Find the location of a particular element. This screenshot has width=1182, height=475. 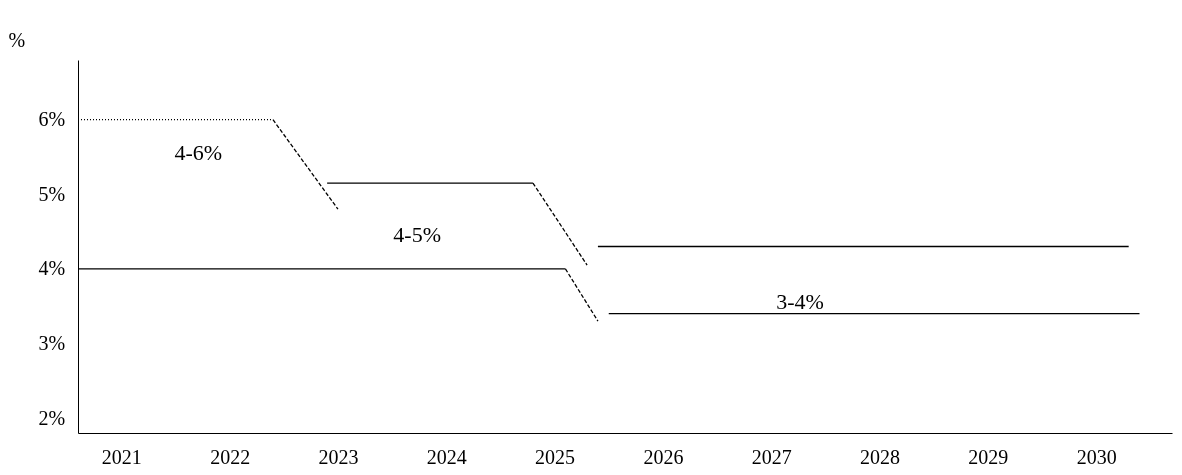

x-tick-label: 2021 is located at coordinates (121, 456).